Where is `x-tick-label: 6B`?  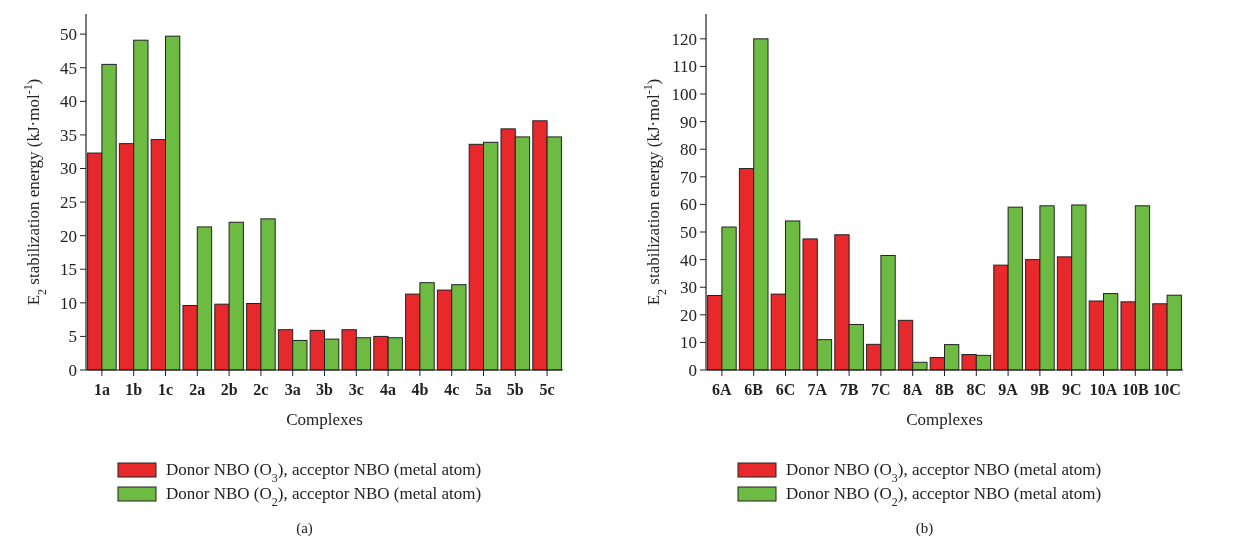
x-tick-label: 6B is located at coordinates (754, 389).